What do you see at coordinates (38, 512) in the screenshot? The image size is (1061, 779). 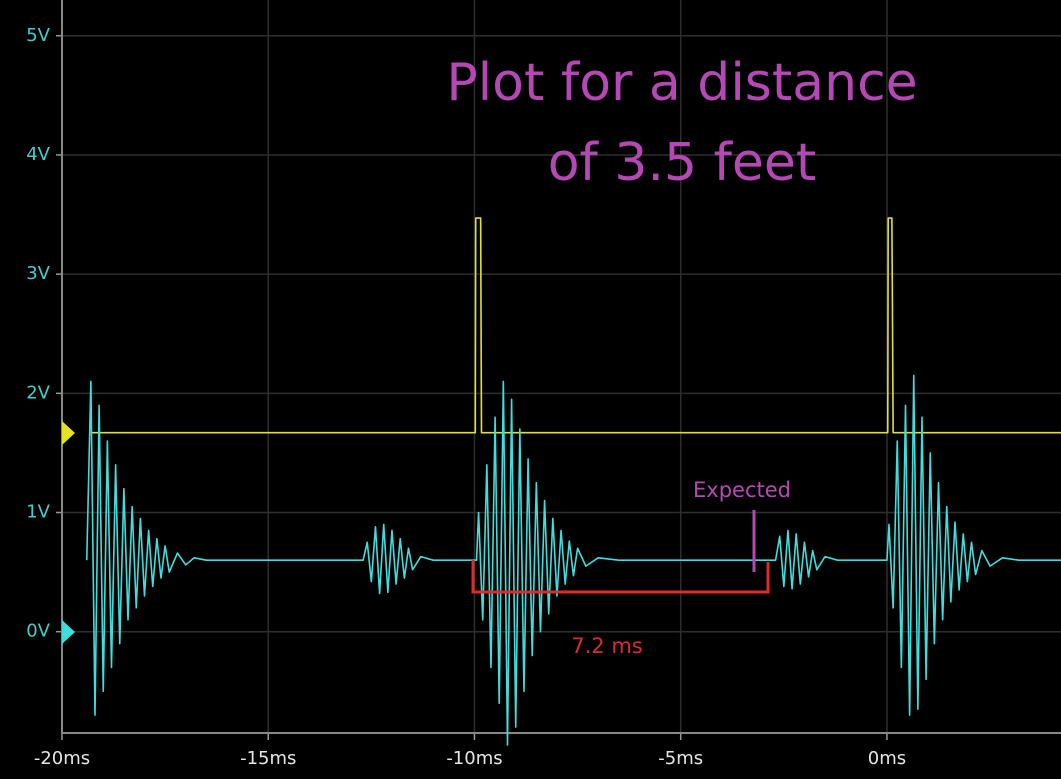 I see `y-tick-label: 1V` at bounding box center [38, 512].